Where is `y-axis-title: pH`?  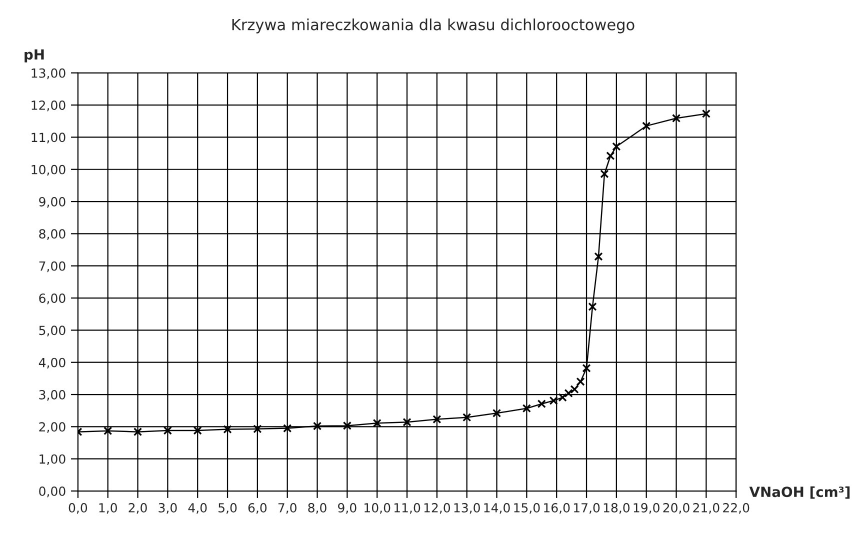
y-axis-title: pH is located at coordinates (34, 55).